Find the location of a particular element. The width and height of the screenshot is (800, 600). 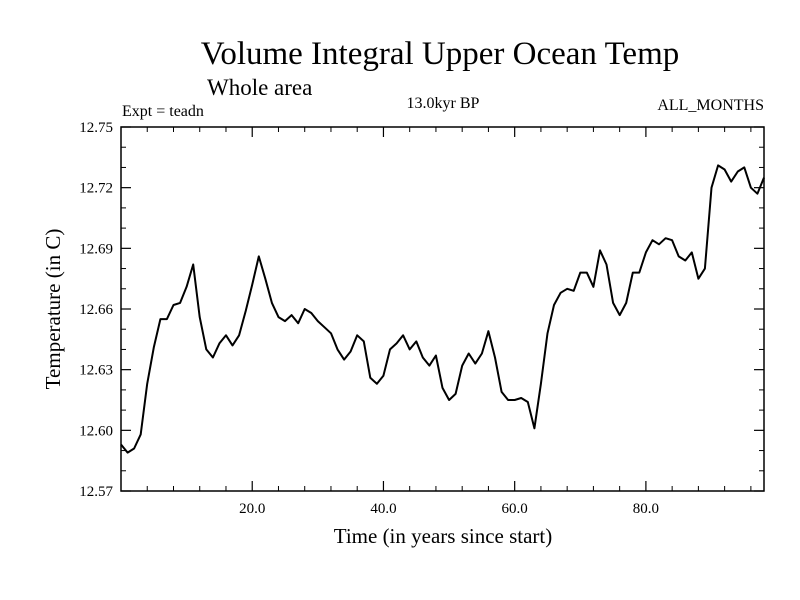

y-axis-tick-labels: 12.57 12.60 12.63 12.66 12.69 12.72 12.75 is located at coordinates (96, 310).